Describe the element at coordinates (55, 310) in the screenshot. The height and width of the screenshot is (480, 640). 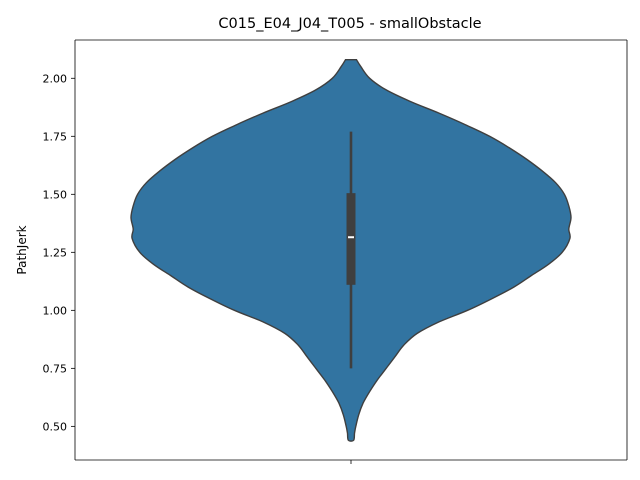
I see `y-tick-label: 1.00` at that location.